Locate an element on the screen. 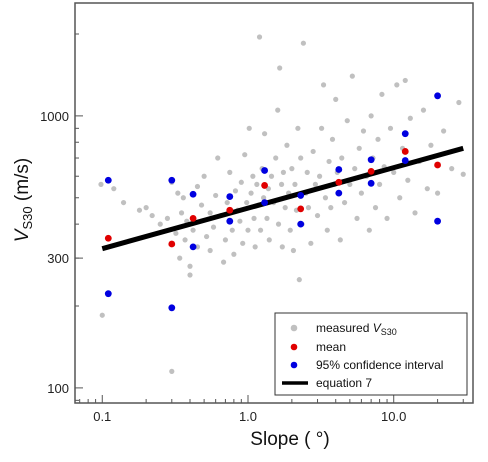 The width and height of the screenshot is (488, 462). x-tick-label: 1.0 is located at coordinates (248, 416).